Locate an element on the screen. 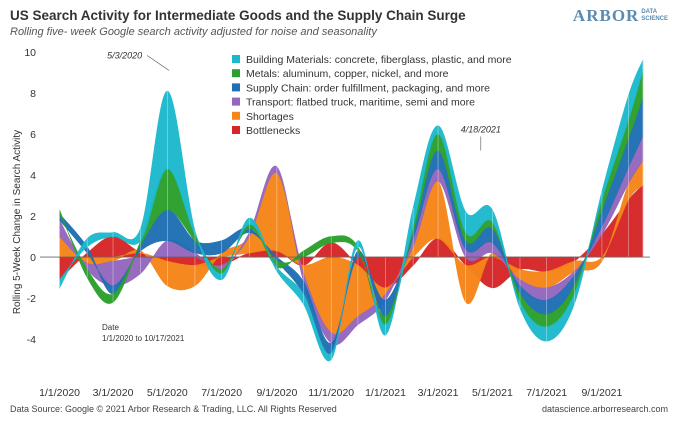  logo-sub-data: DATA is located at coordinates (649, 12).